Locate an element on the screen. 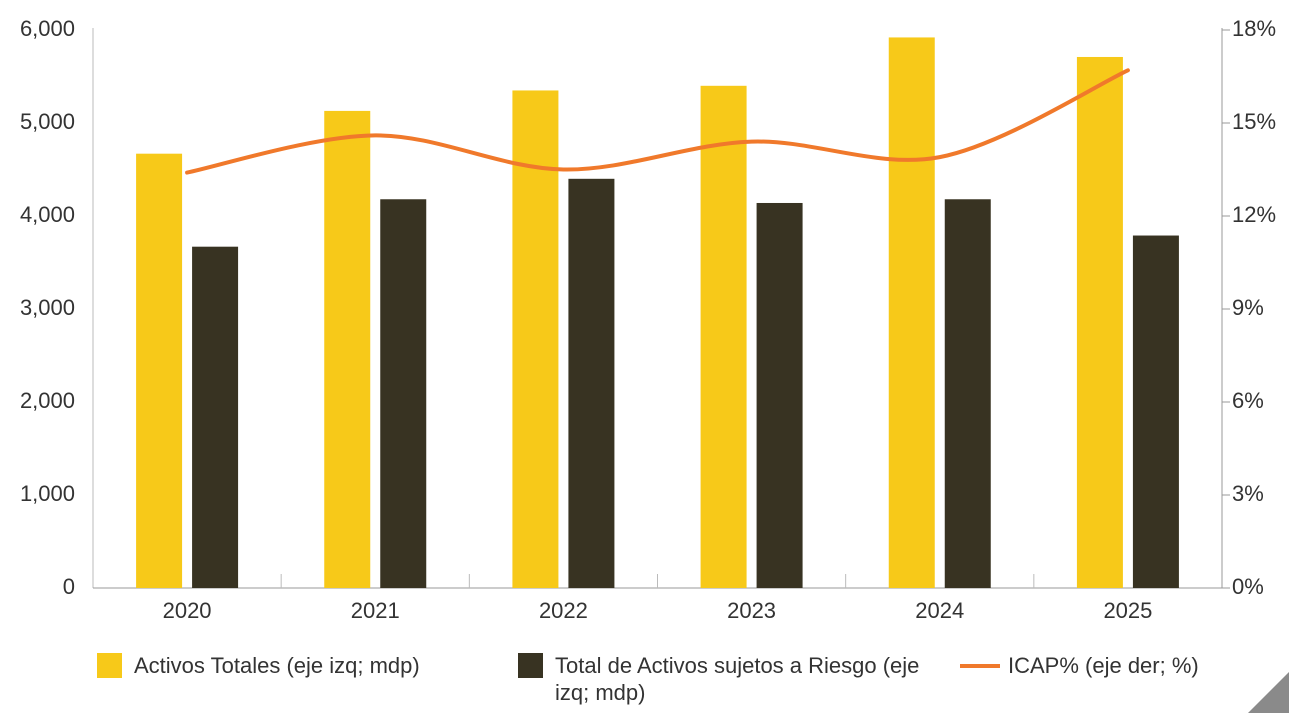 Image resolution: width=1289 pixels, height=713 pixels. x-tick-label: 2021 is located at coordinates (375, 610).